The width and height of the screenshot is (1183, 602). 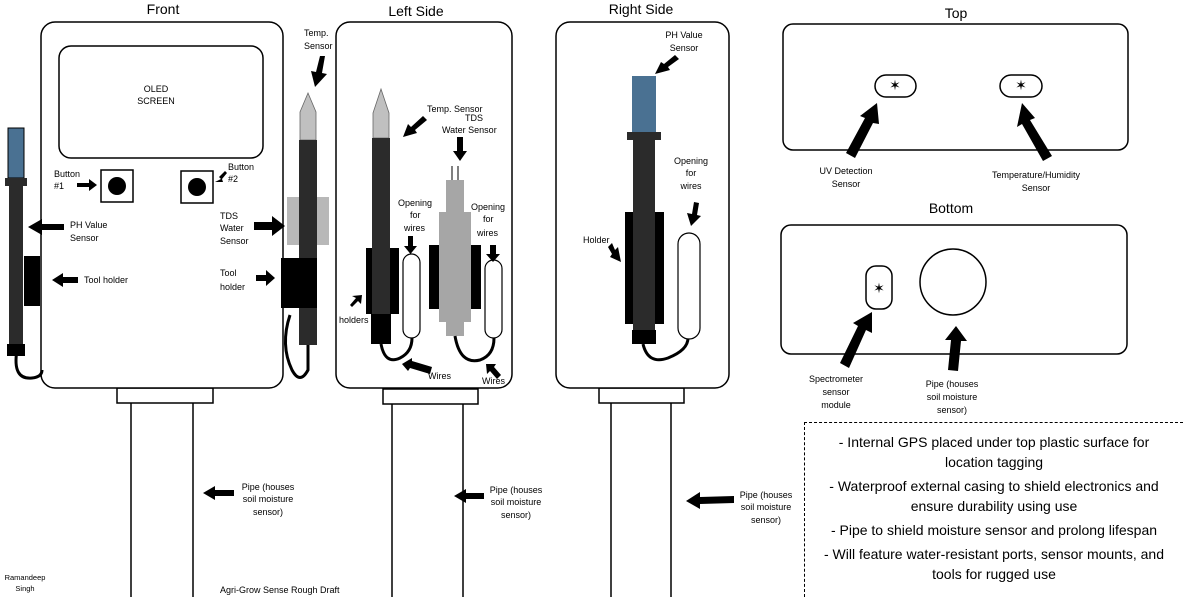 What do you see at coordinates (67, 174) in the screenshot?
I see `button-1-label-1: Button` at bounding box center [67, 174].